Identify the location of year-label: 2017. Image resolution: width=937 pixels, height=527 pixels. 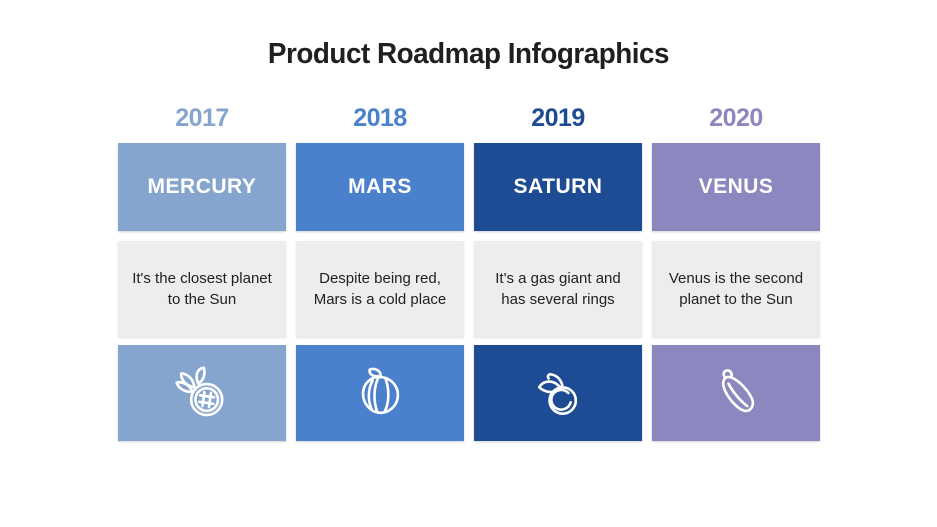
(202, 118).